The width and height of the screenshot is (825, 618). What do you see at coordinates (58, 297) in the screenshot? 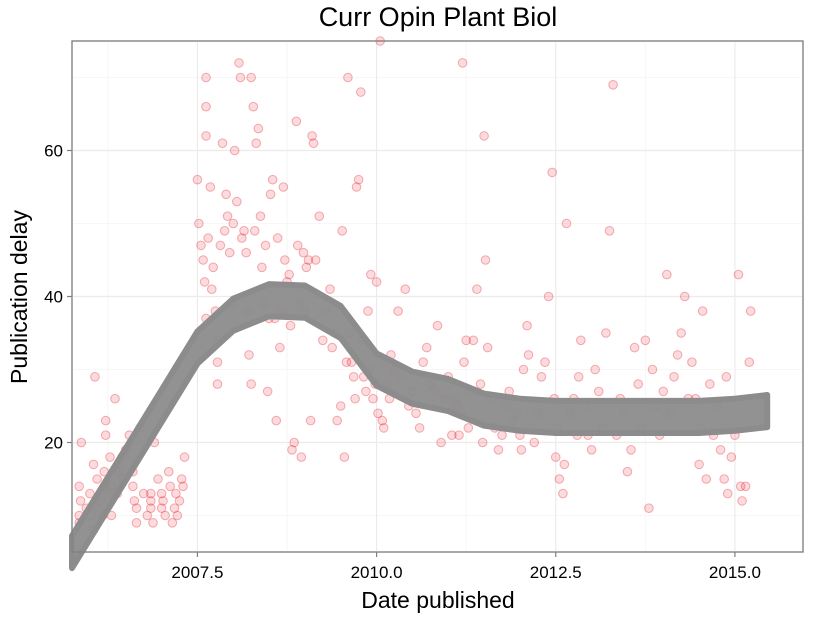
I see `y-axis-ticks: 20 40 60` at bounding box center [58, 297].